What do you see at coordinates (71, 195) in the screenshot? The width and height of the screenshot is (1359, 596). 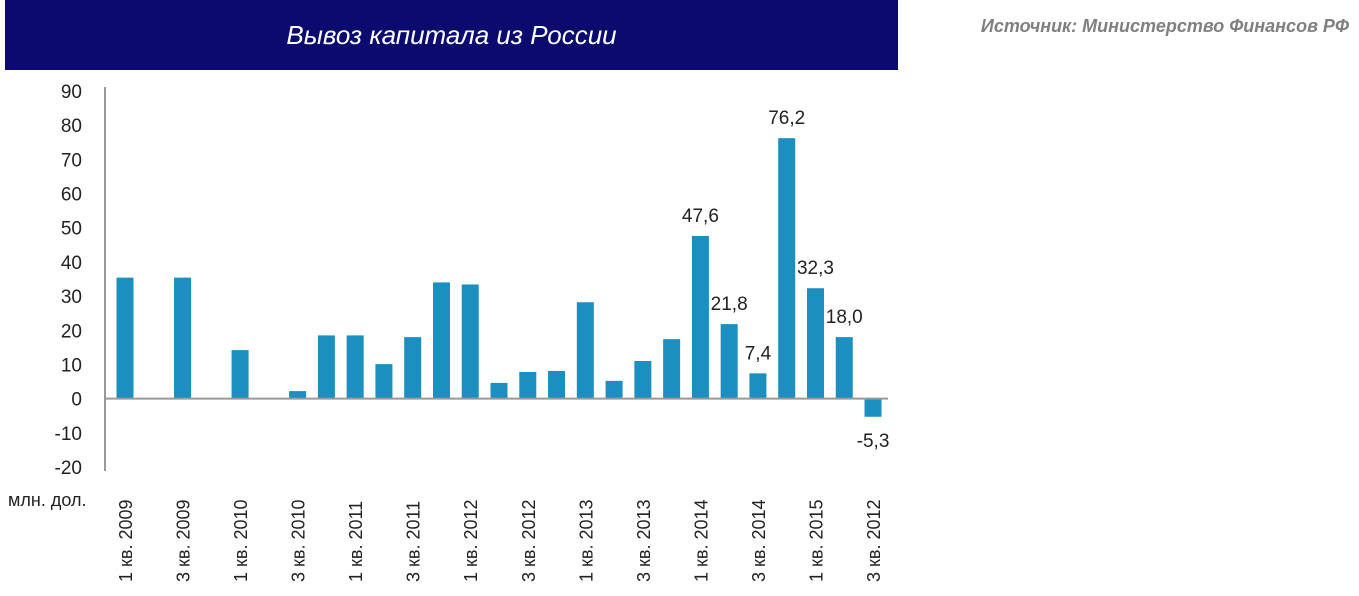 I see `y-tick-label: 60` at bounding box center [71, 195].